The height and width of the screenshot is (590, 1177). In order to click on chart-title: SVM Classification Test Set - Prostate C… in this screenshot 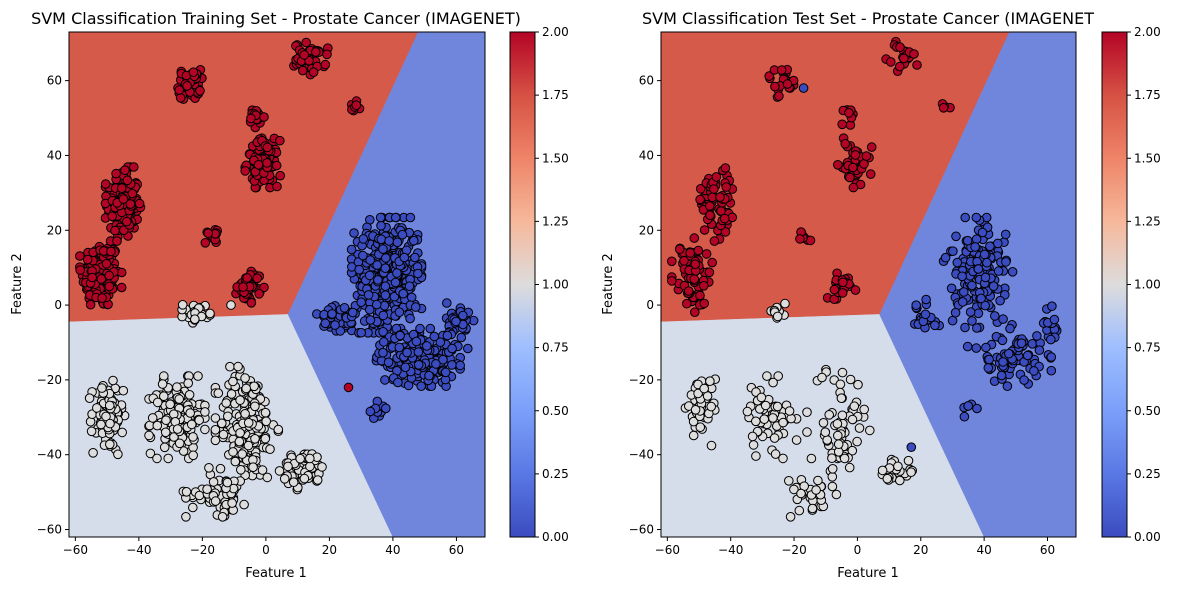, I will do `click(868, 18)`.